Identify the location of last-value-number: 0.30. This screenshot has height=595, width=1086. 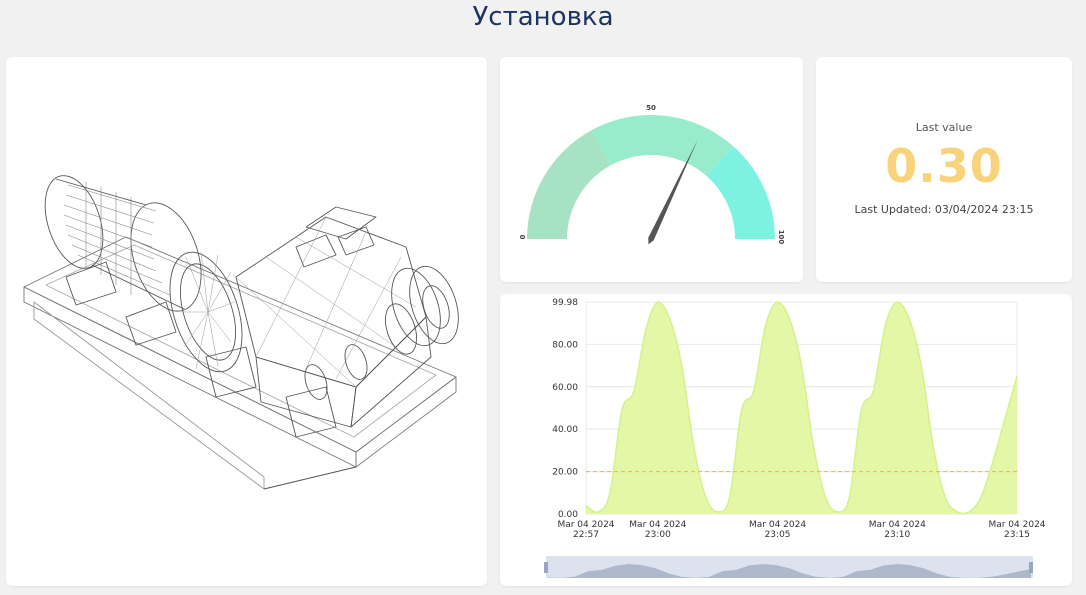
(944, 166).